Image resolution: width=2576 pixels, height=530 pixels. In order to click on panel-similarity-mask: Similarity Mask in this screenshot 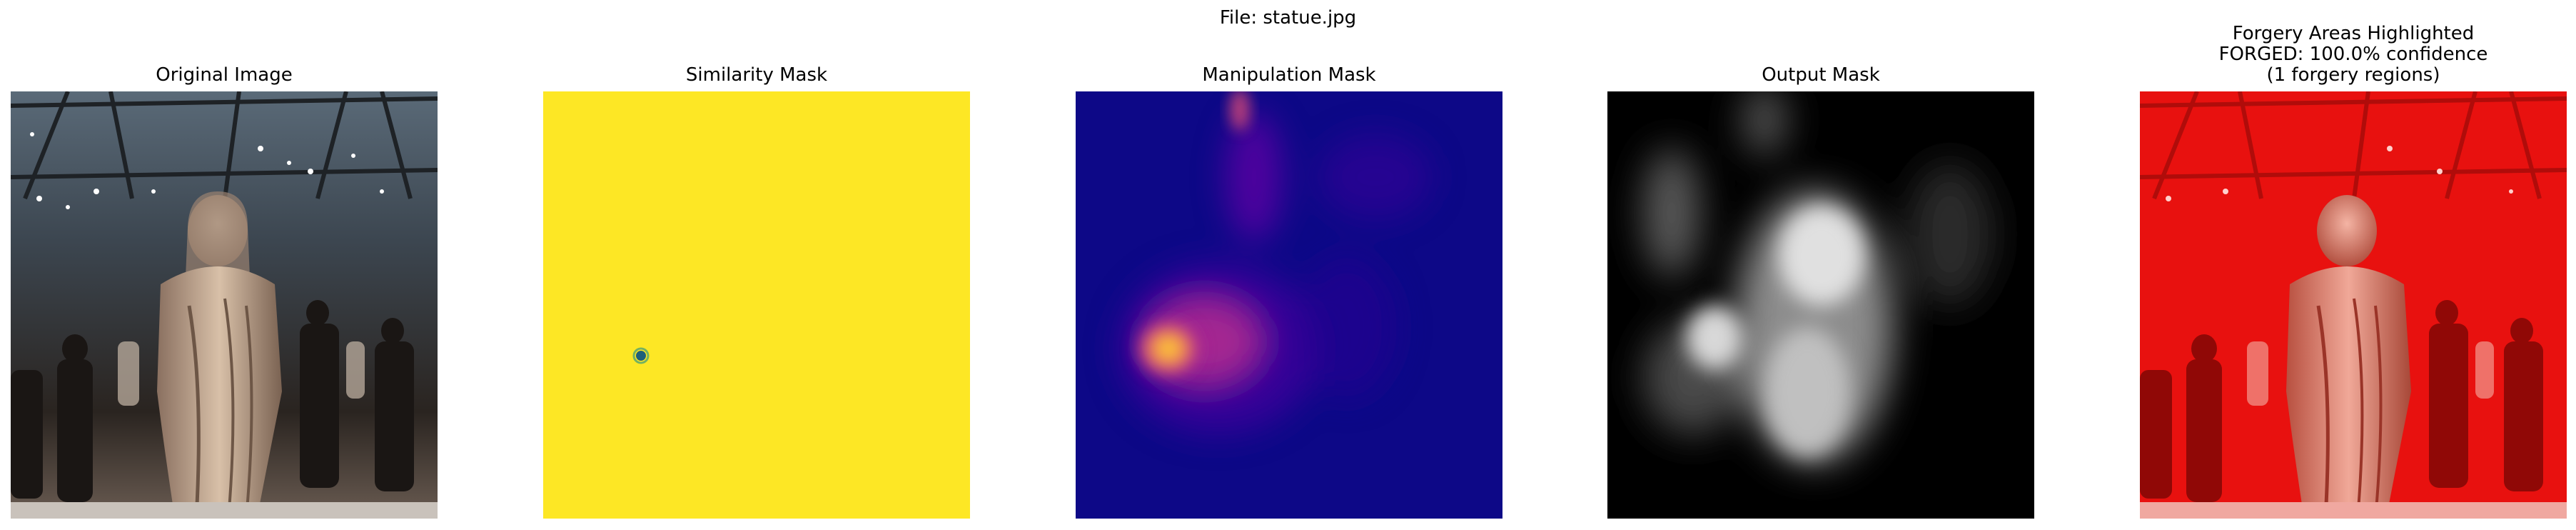, I will do `click(756, 292)`.